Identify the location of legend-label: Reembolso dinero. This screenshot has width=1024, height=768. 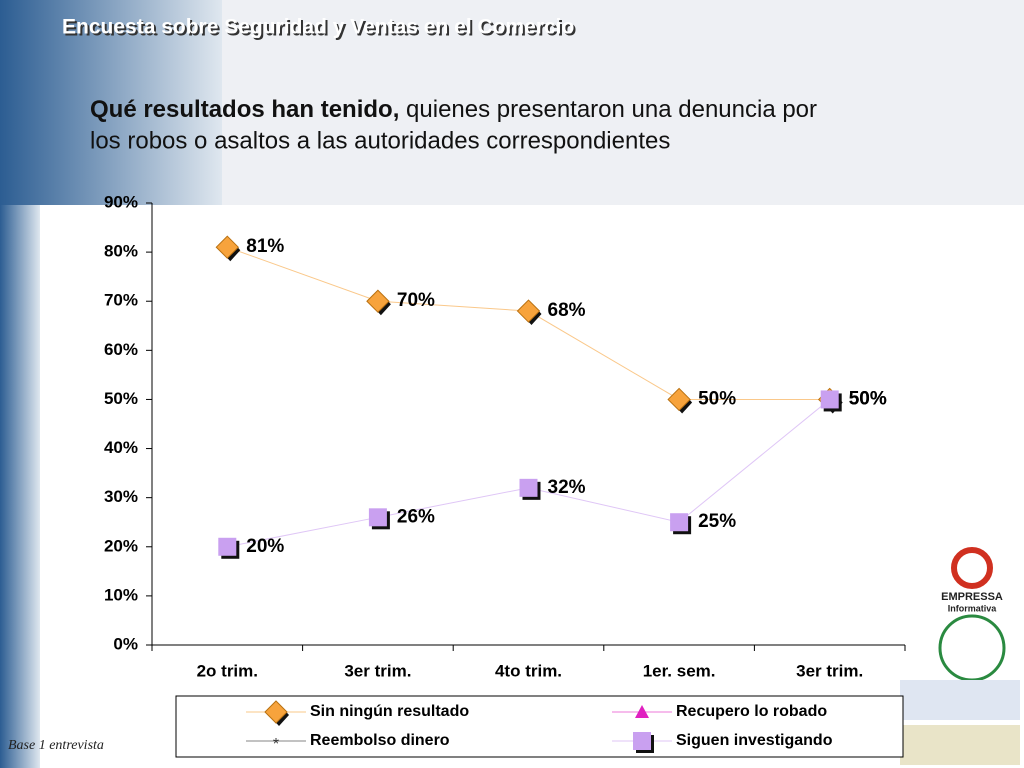
(380, 740).